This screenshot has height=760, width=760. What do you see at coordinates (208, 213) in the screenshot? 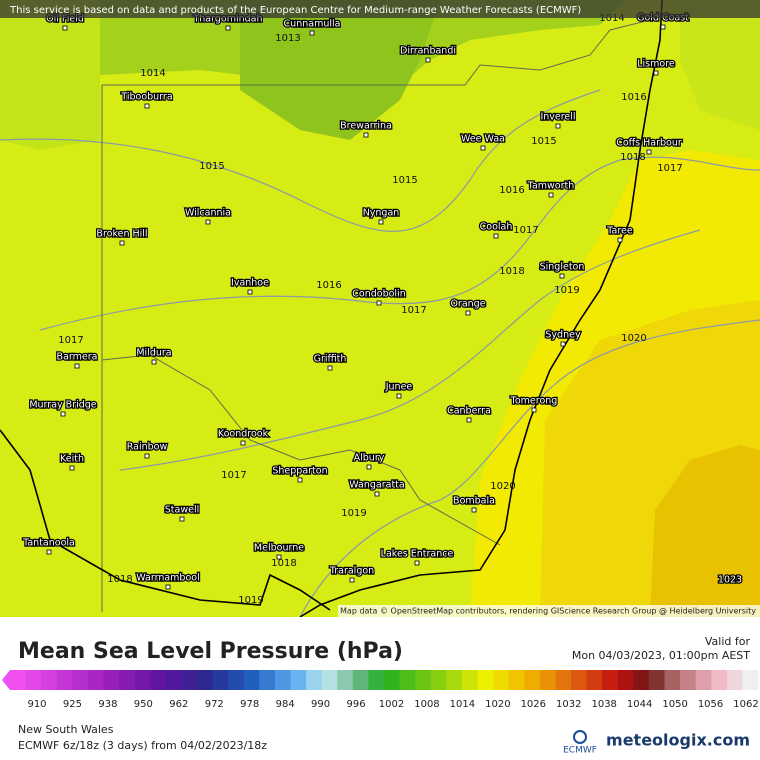
I see `place-label: Wilcannia` at bounding box center [208, 213].